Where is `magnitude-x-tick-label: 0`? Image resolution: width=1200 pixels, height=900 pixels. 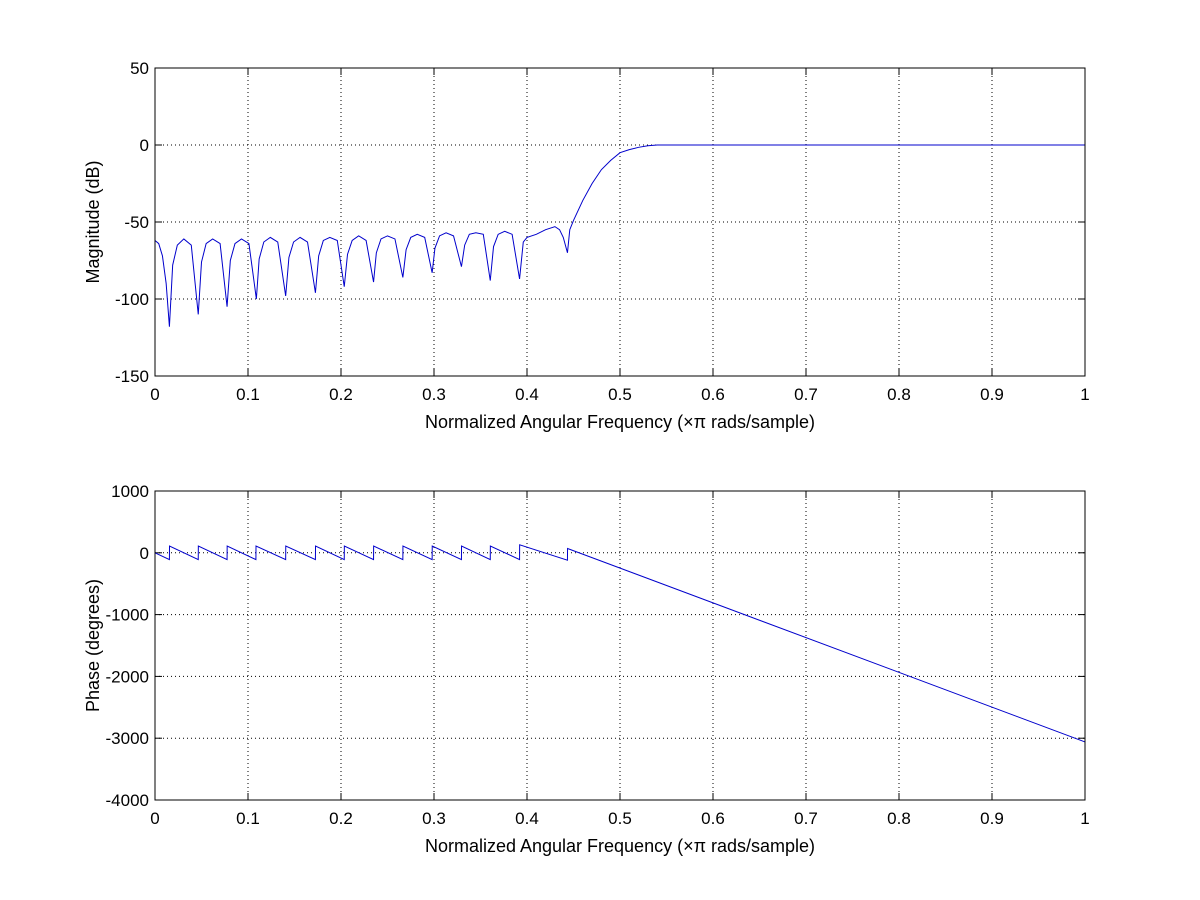
magnitude-x-tick-label: 0 is located at coordinates (154, 394).